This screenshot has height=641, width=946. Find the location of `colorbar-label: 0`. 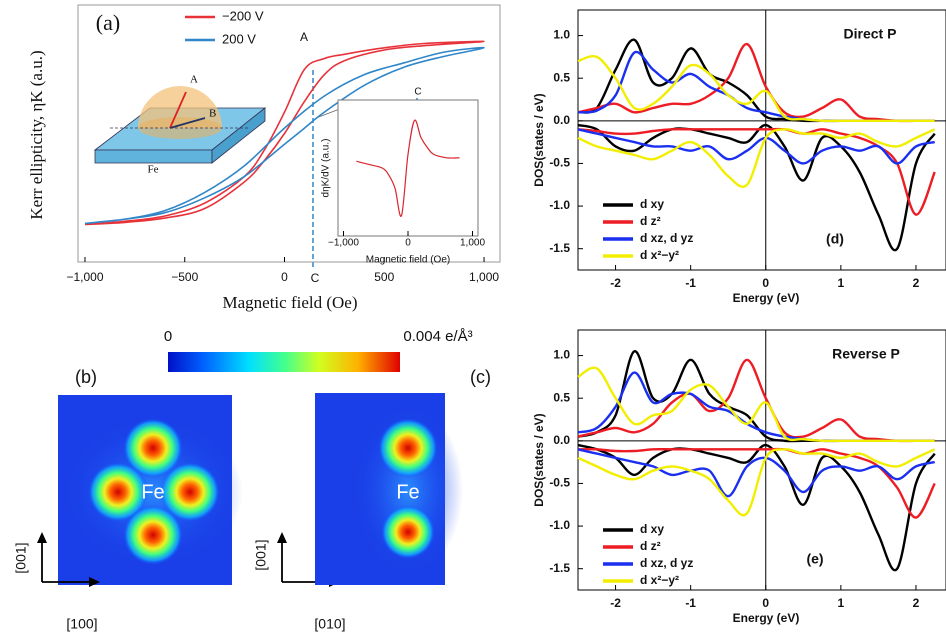

colorbar-label: 0 is located at coordinates (168, 336).